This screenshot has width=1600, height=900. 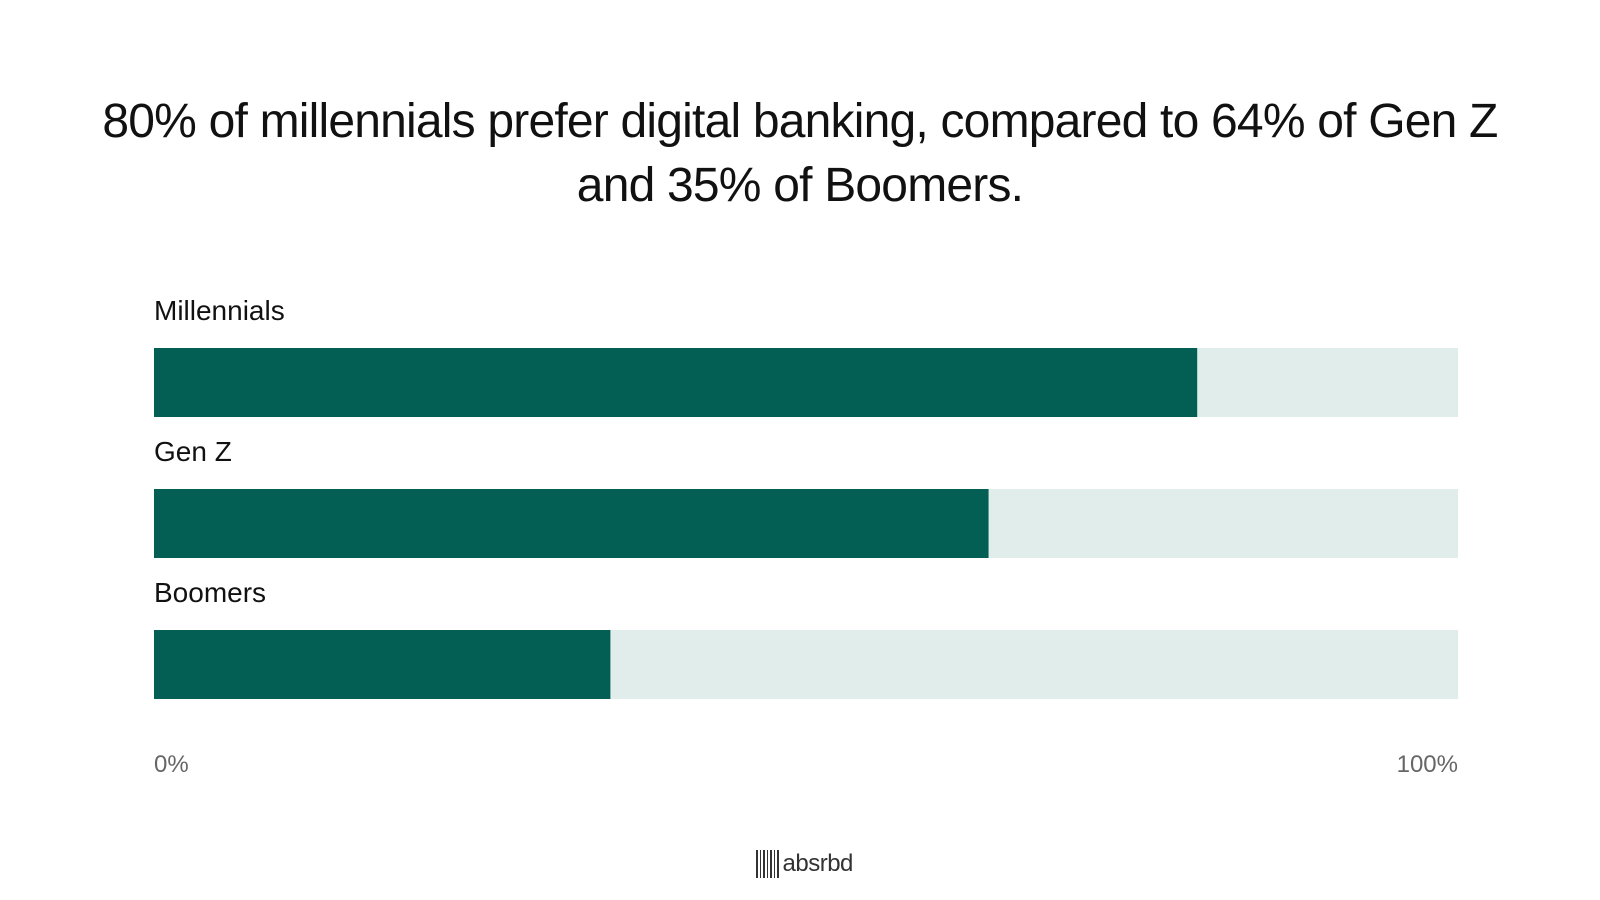 I want to click on bar-millennials, so click(x=676, y=382).